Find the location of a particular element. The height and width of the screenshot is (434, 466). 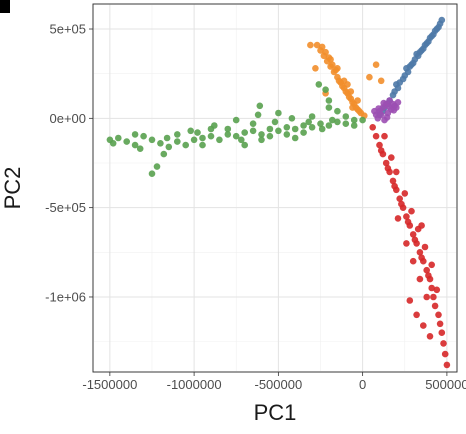

x-tick-label: -500000 is located at coordinates (279, 384).